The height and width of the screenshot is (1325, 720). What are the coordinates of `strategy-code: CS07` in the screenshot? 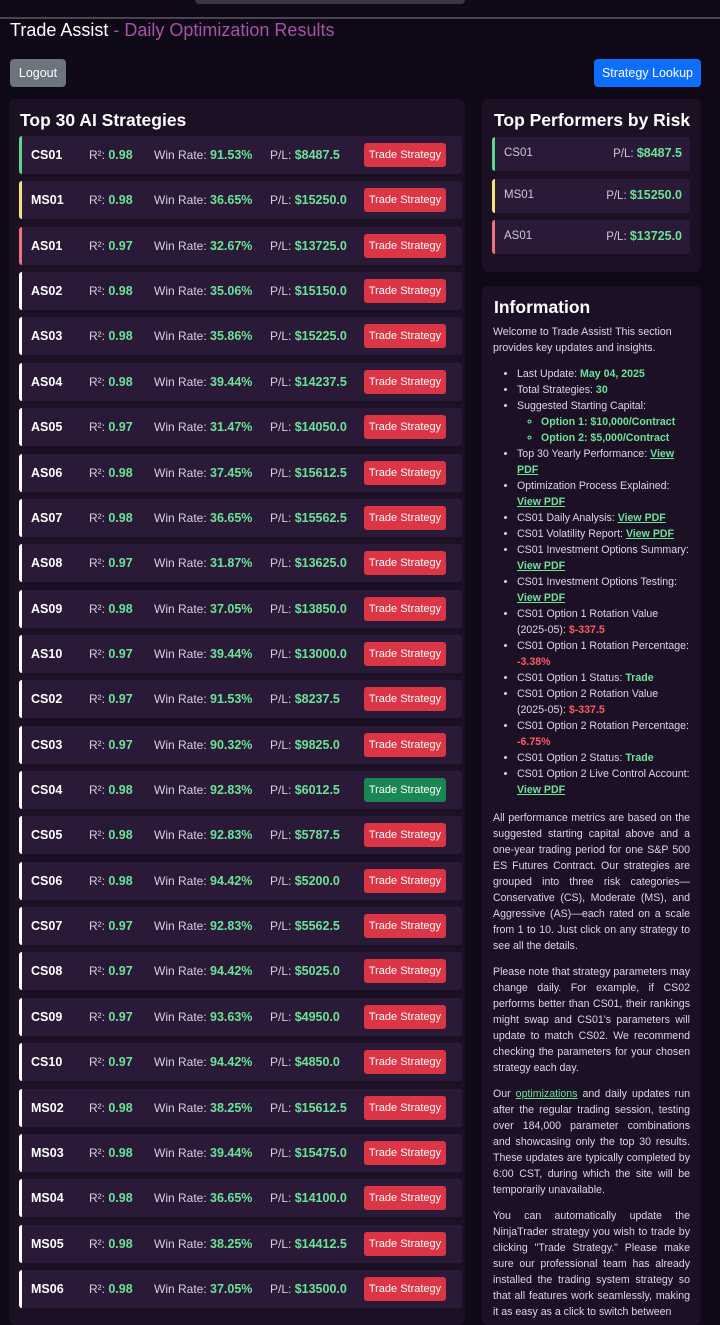 It's located at (47, 926).